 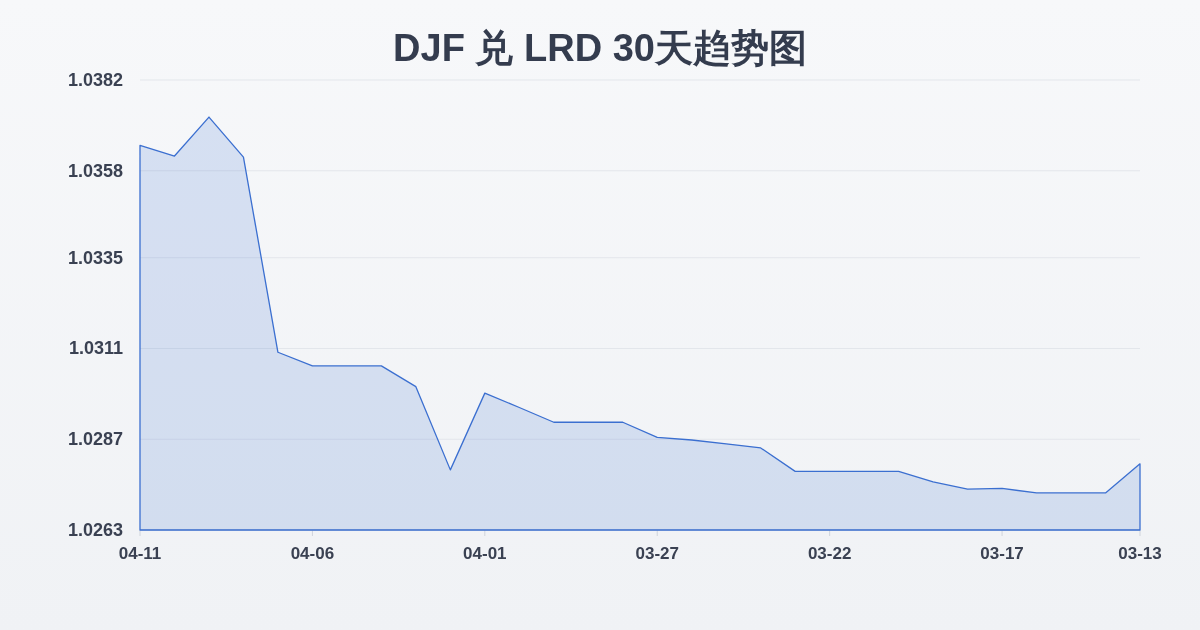 I want to click on x-tick-label: 03-17, so click(x=1002, y=553).